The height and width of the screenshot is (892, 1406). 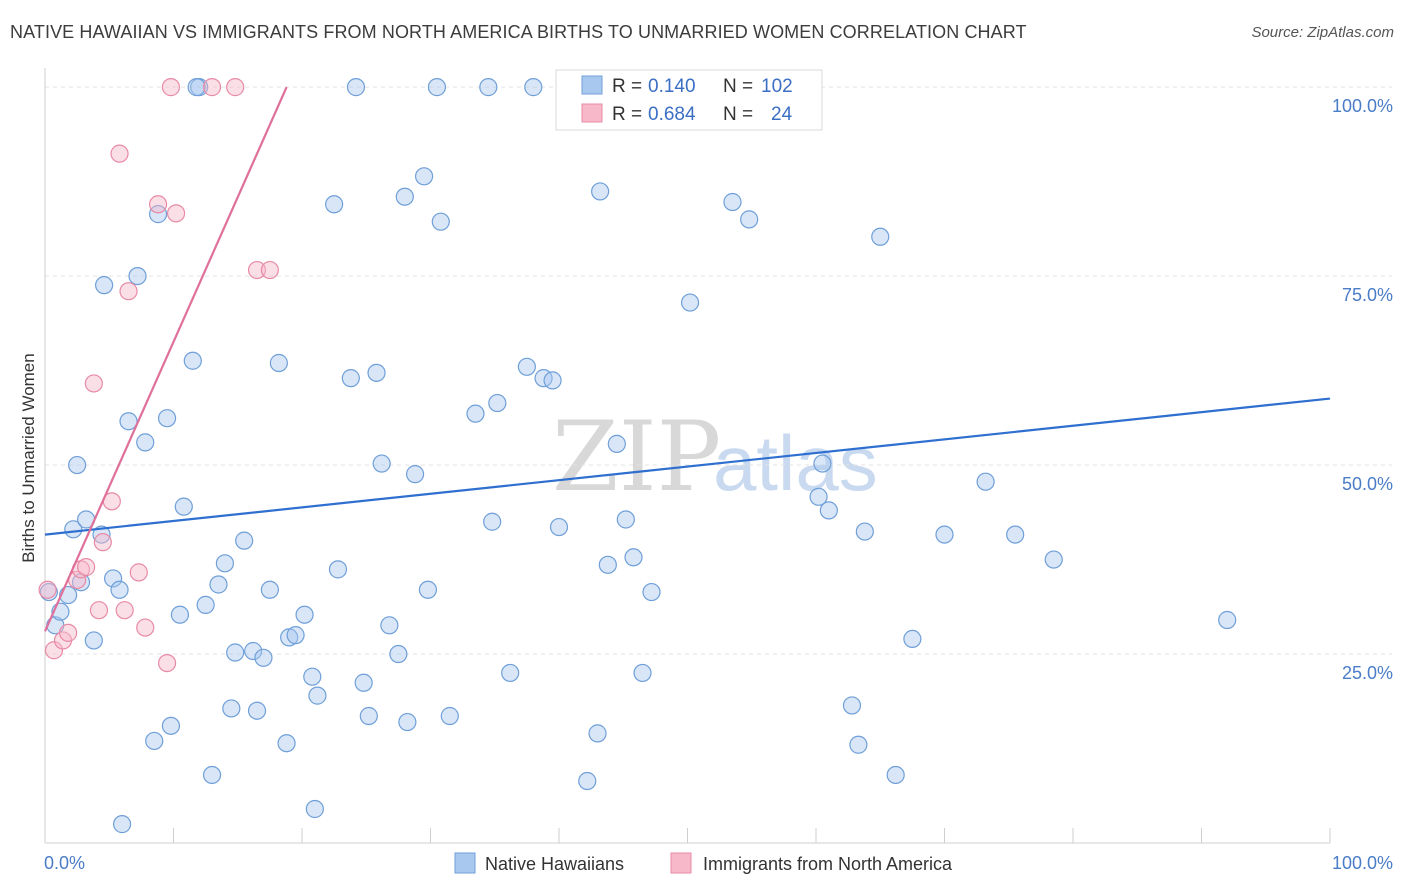 I want to click on legend-n-label-1: N =, so click(x=738, y=86).